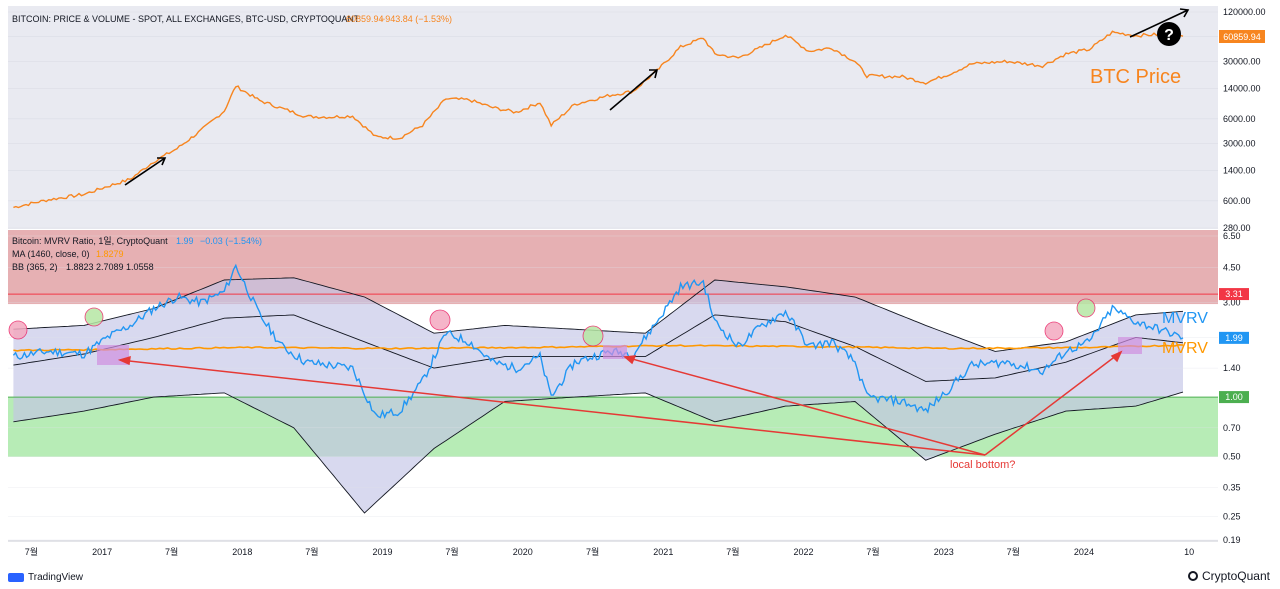 The image size is (1280, 589). I want to click on x-tick-label: 2017, so click(102, 552).